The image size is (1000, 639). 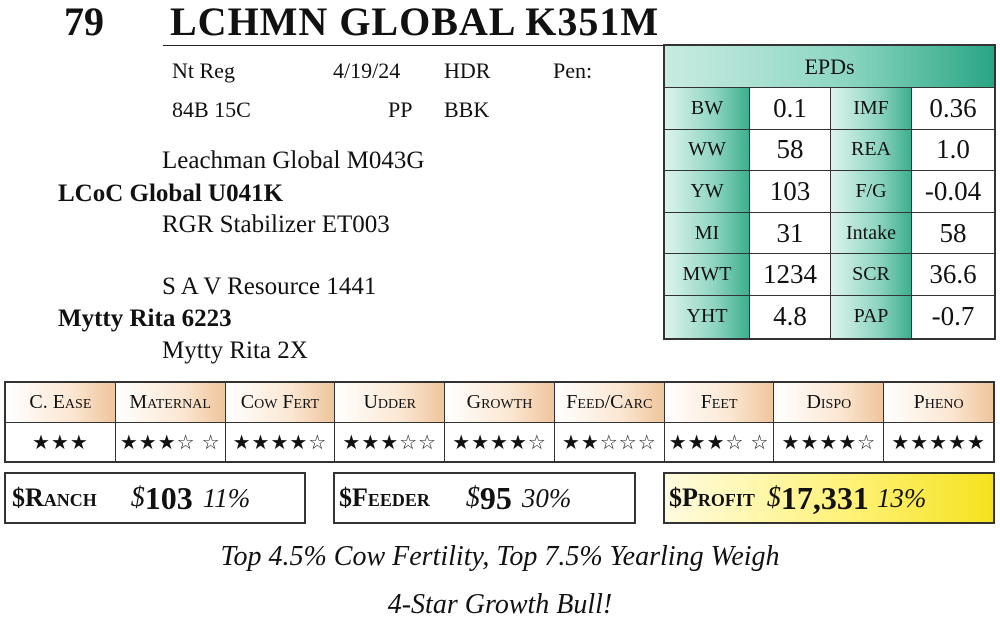 I want to click on profit-label: $Profit, so click(x=712, y=497).